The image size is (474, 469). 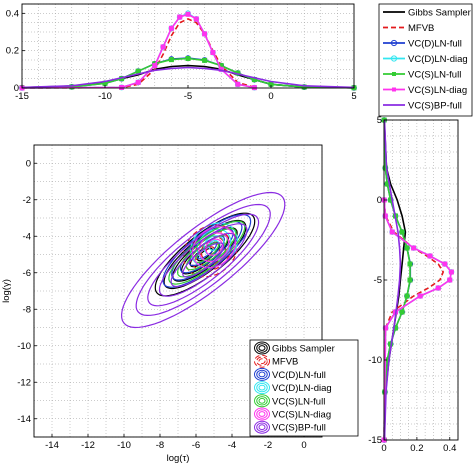 I want to click on main-ytick-label: -10, so click(x=24, y=346).